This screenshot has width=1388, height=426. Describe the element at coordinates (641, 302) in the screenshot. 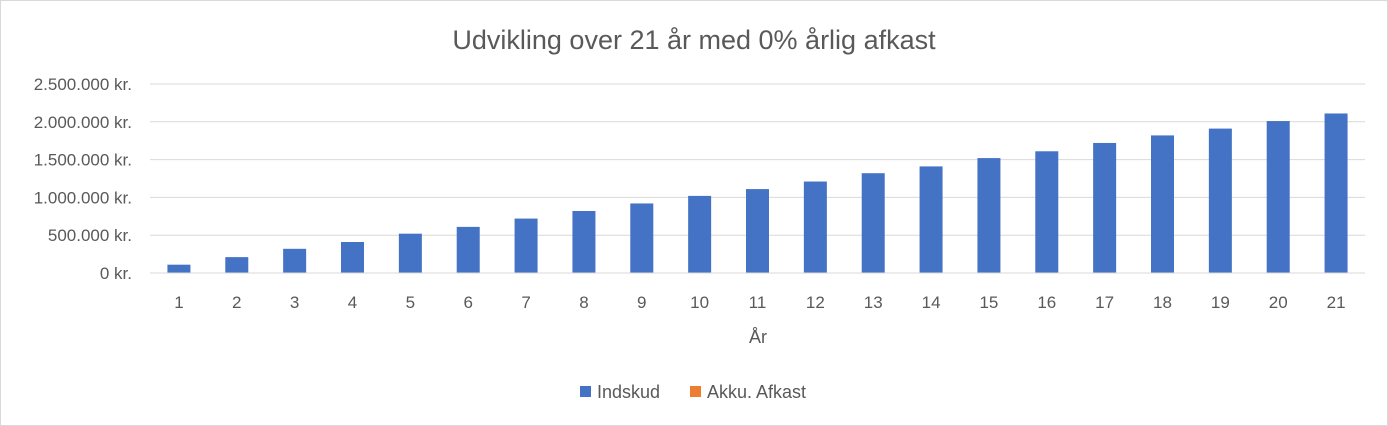

I see `x-tick-label: 9` at that location.